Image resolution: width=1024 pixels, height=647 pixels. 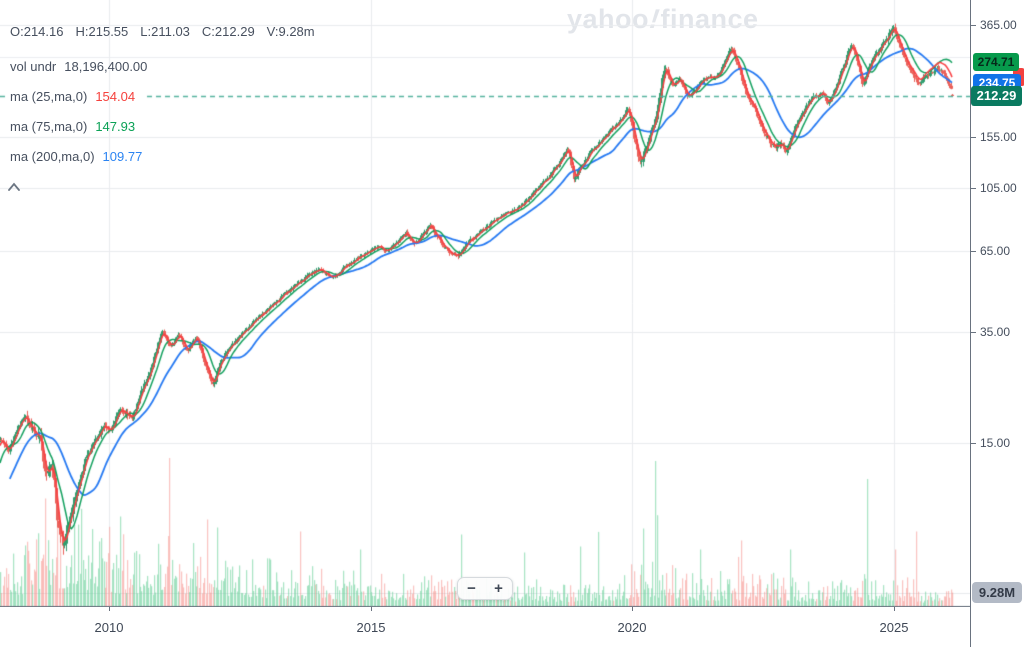 What do you see at coordinates (996, 96) in the screenshot?
I see `last-price-badge: 212.29` at bounding box center [996, 96].